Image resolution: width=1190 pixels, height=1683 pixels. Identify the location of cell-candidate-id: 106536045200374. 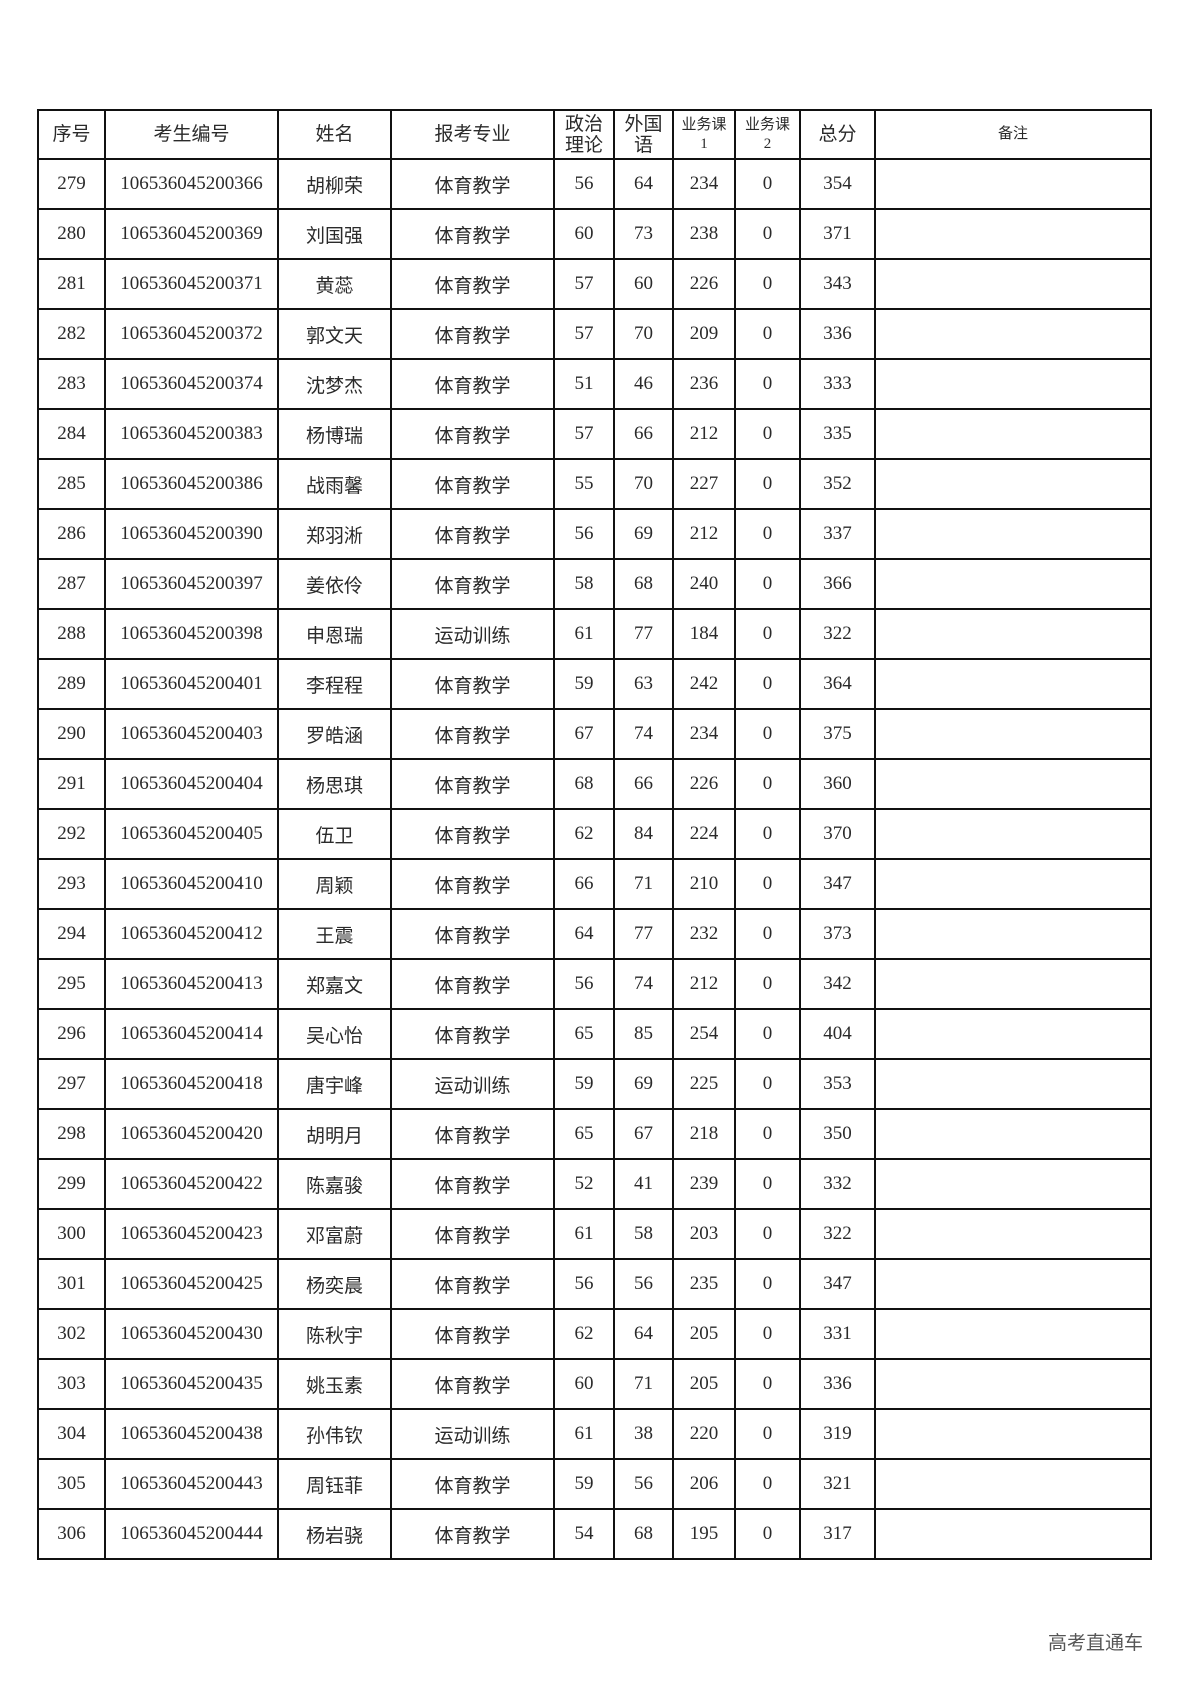
(191, 384).